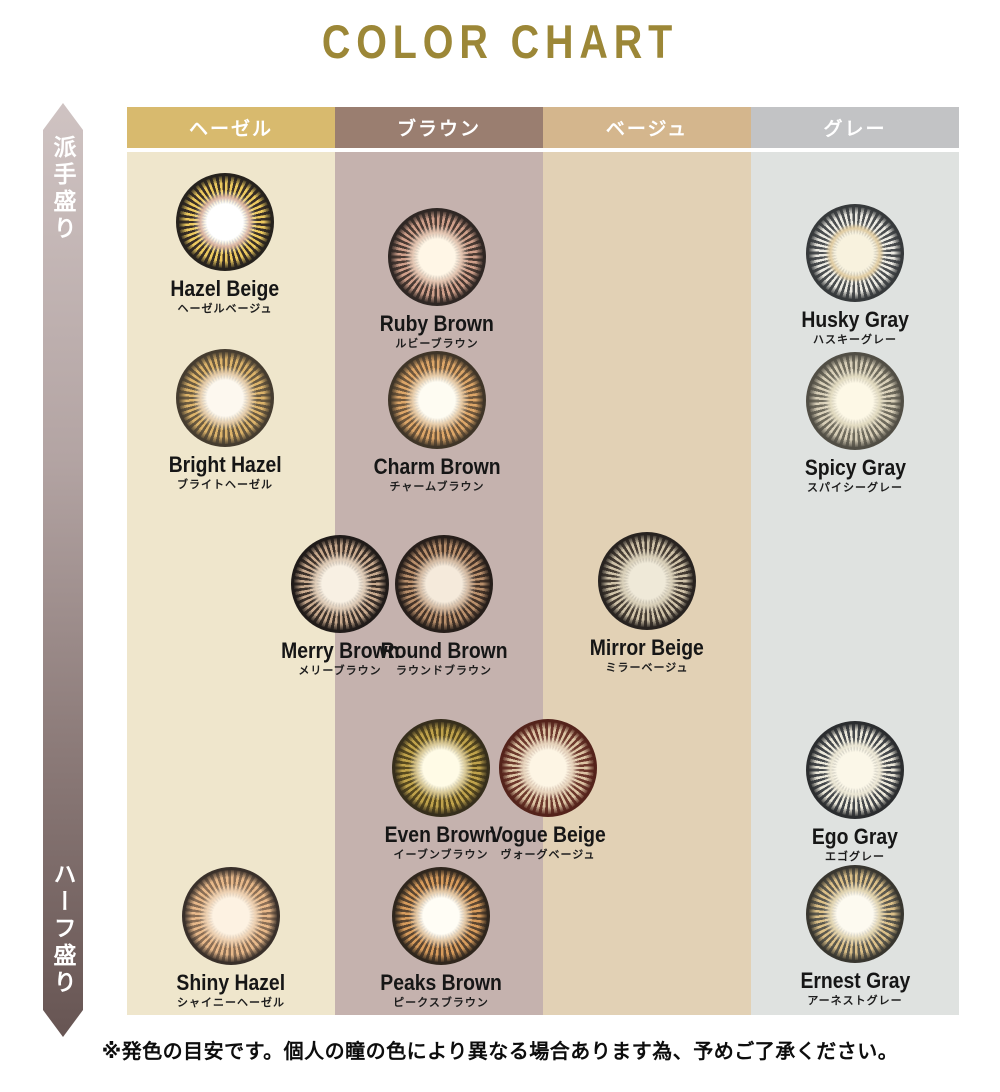  I want to click on column-header-hazel: ヘーゼル, so click(231, 127).